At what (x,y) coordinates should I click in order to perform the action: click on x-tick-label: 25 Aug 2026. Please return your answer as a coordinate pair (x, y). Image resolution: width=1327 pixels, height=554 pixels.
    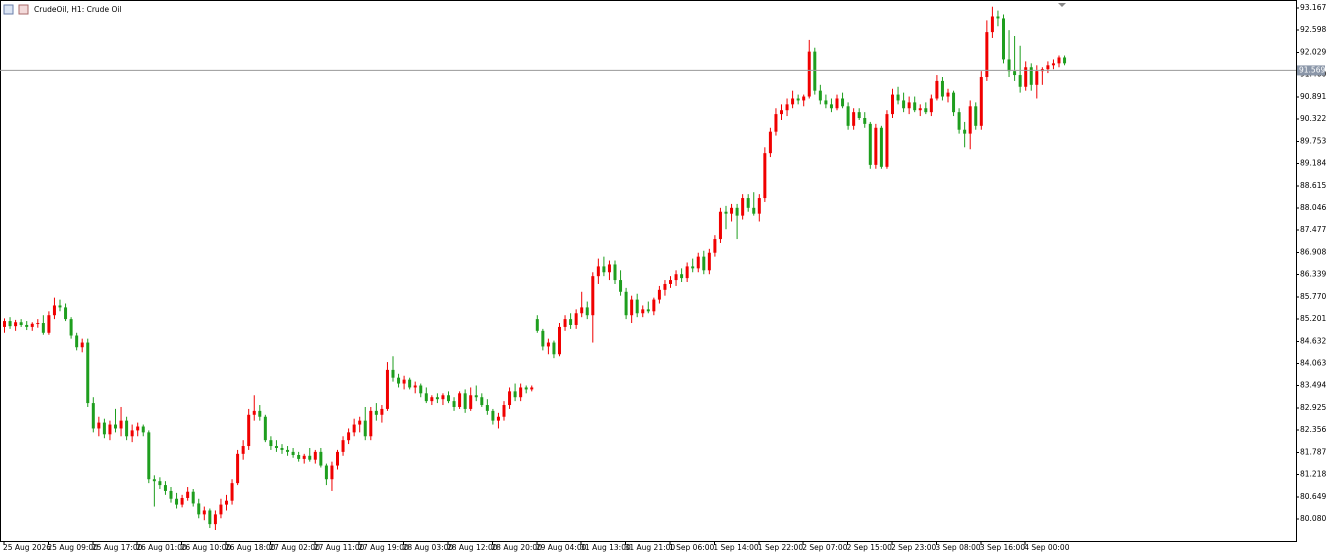
    Looking at the image, I should click on (27, 547).